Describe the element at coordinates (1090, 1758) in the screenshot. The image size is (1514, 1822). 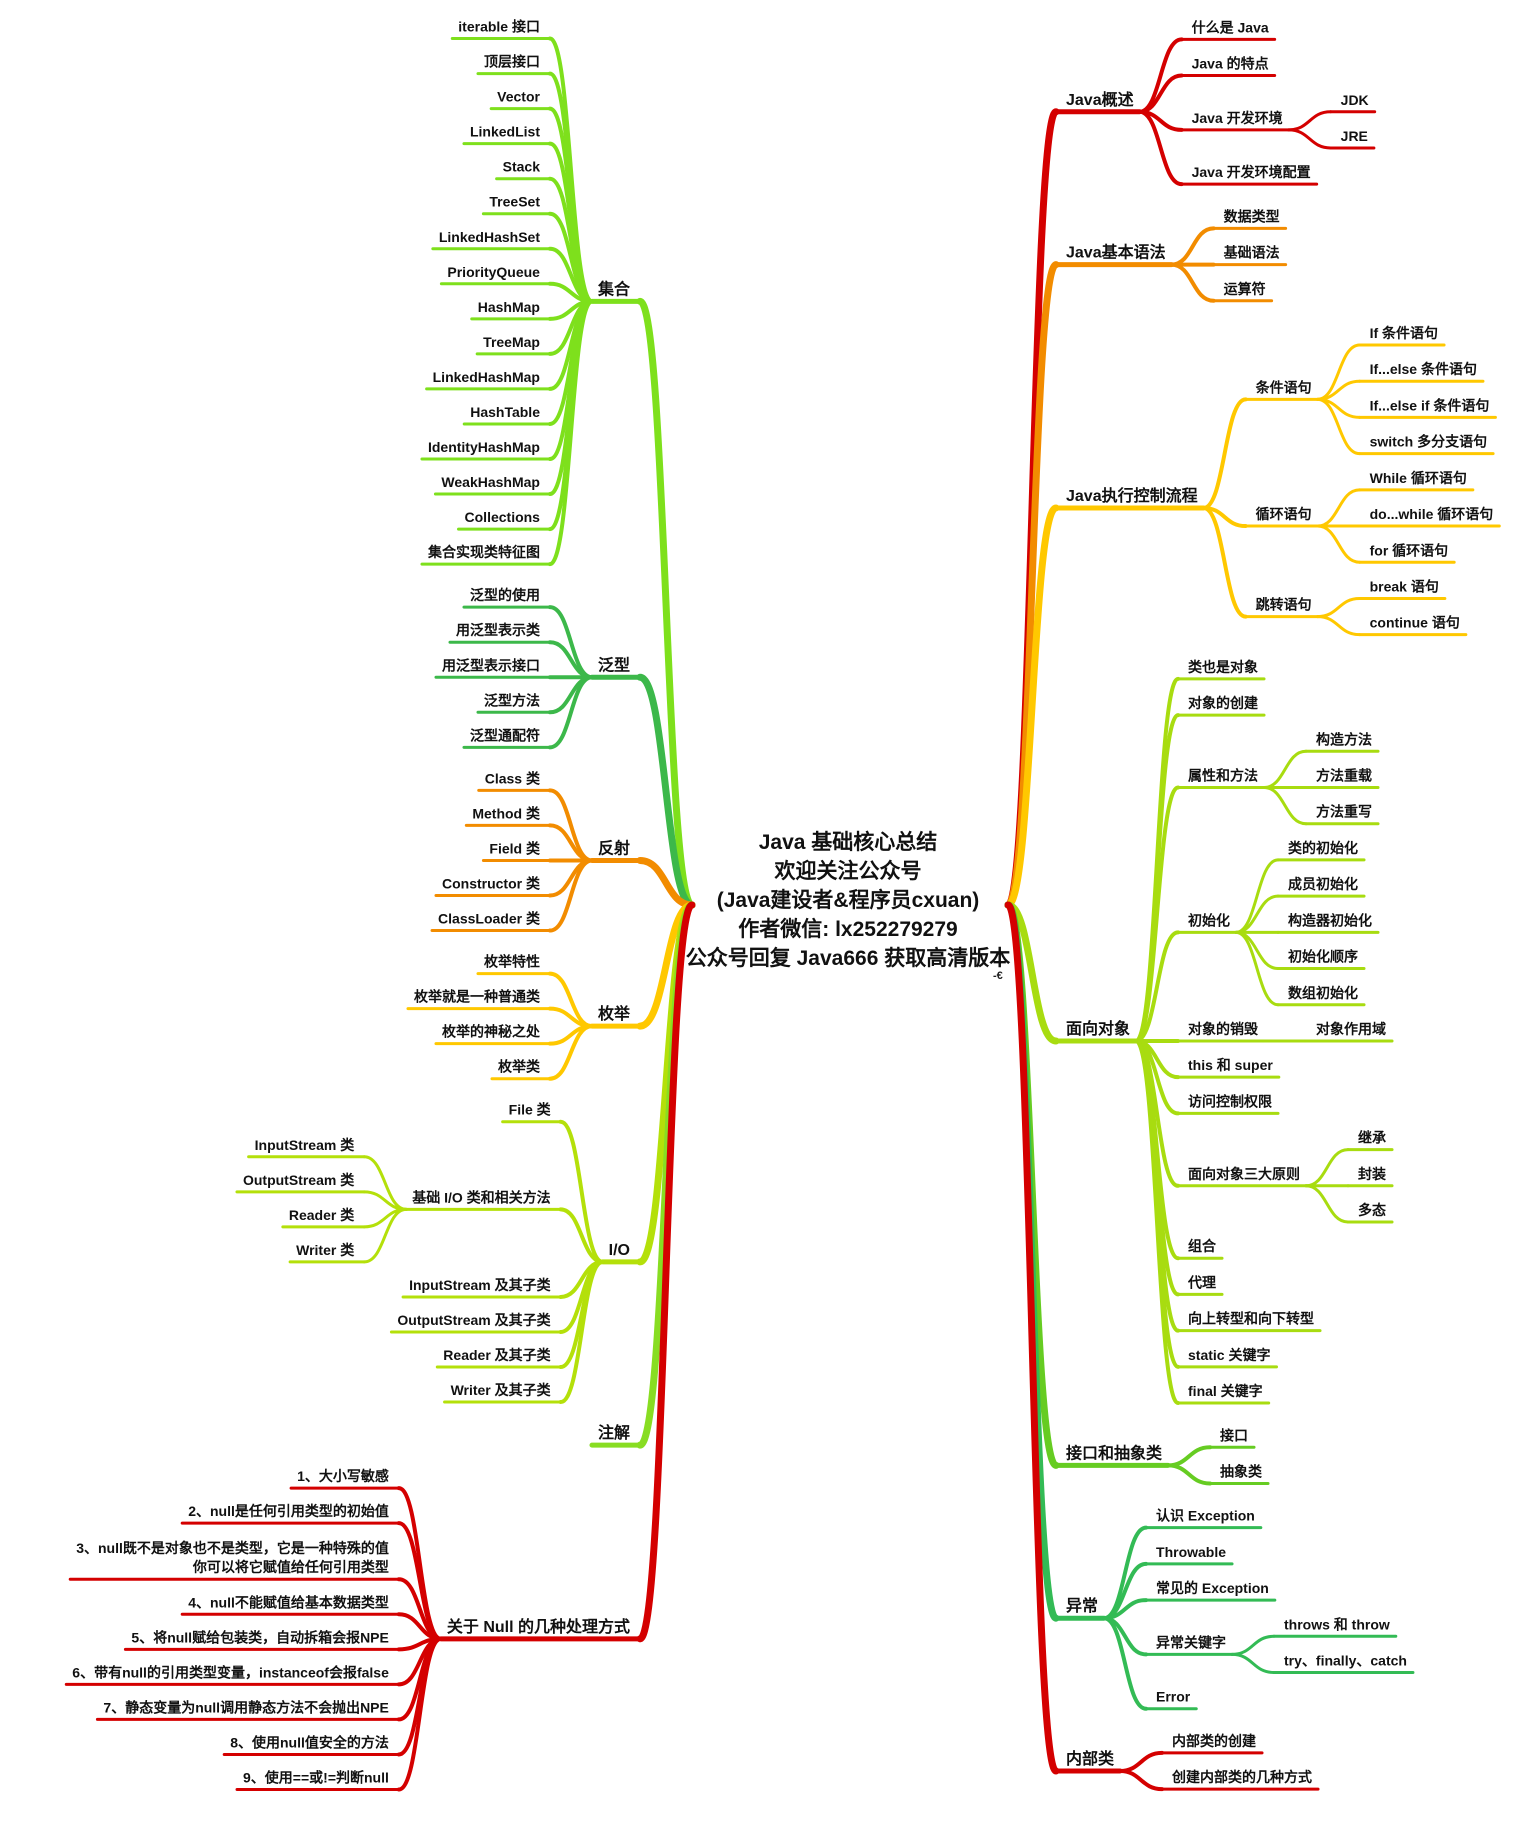
I see `node-内部类: 内部类` at that location.